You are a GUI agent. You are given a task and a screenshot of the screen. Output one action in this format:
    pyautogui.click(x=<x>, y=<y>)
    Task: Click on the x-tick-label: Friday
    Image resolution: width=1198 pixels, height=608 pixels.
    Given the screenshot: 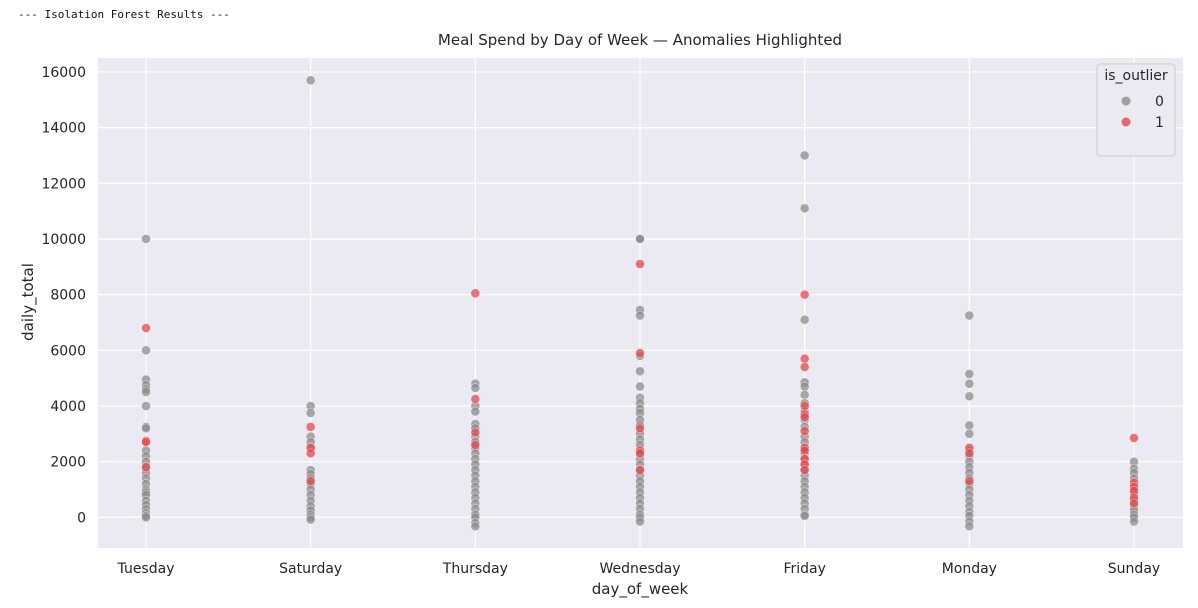 What is the action you would take?
    pyautogui.click(x=804, y=569)
    